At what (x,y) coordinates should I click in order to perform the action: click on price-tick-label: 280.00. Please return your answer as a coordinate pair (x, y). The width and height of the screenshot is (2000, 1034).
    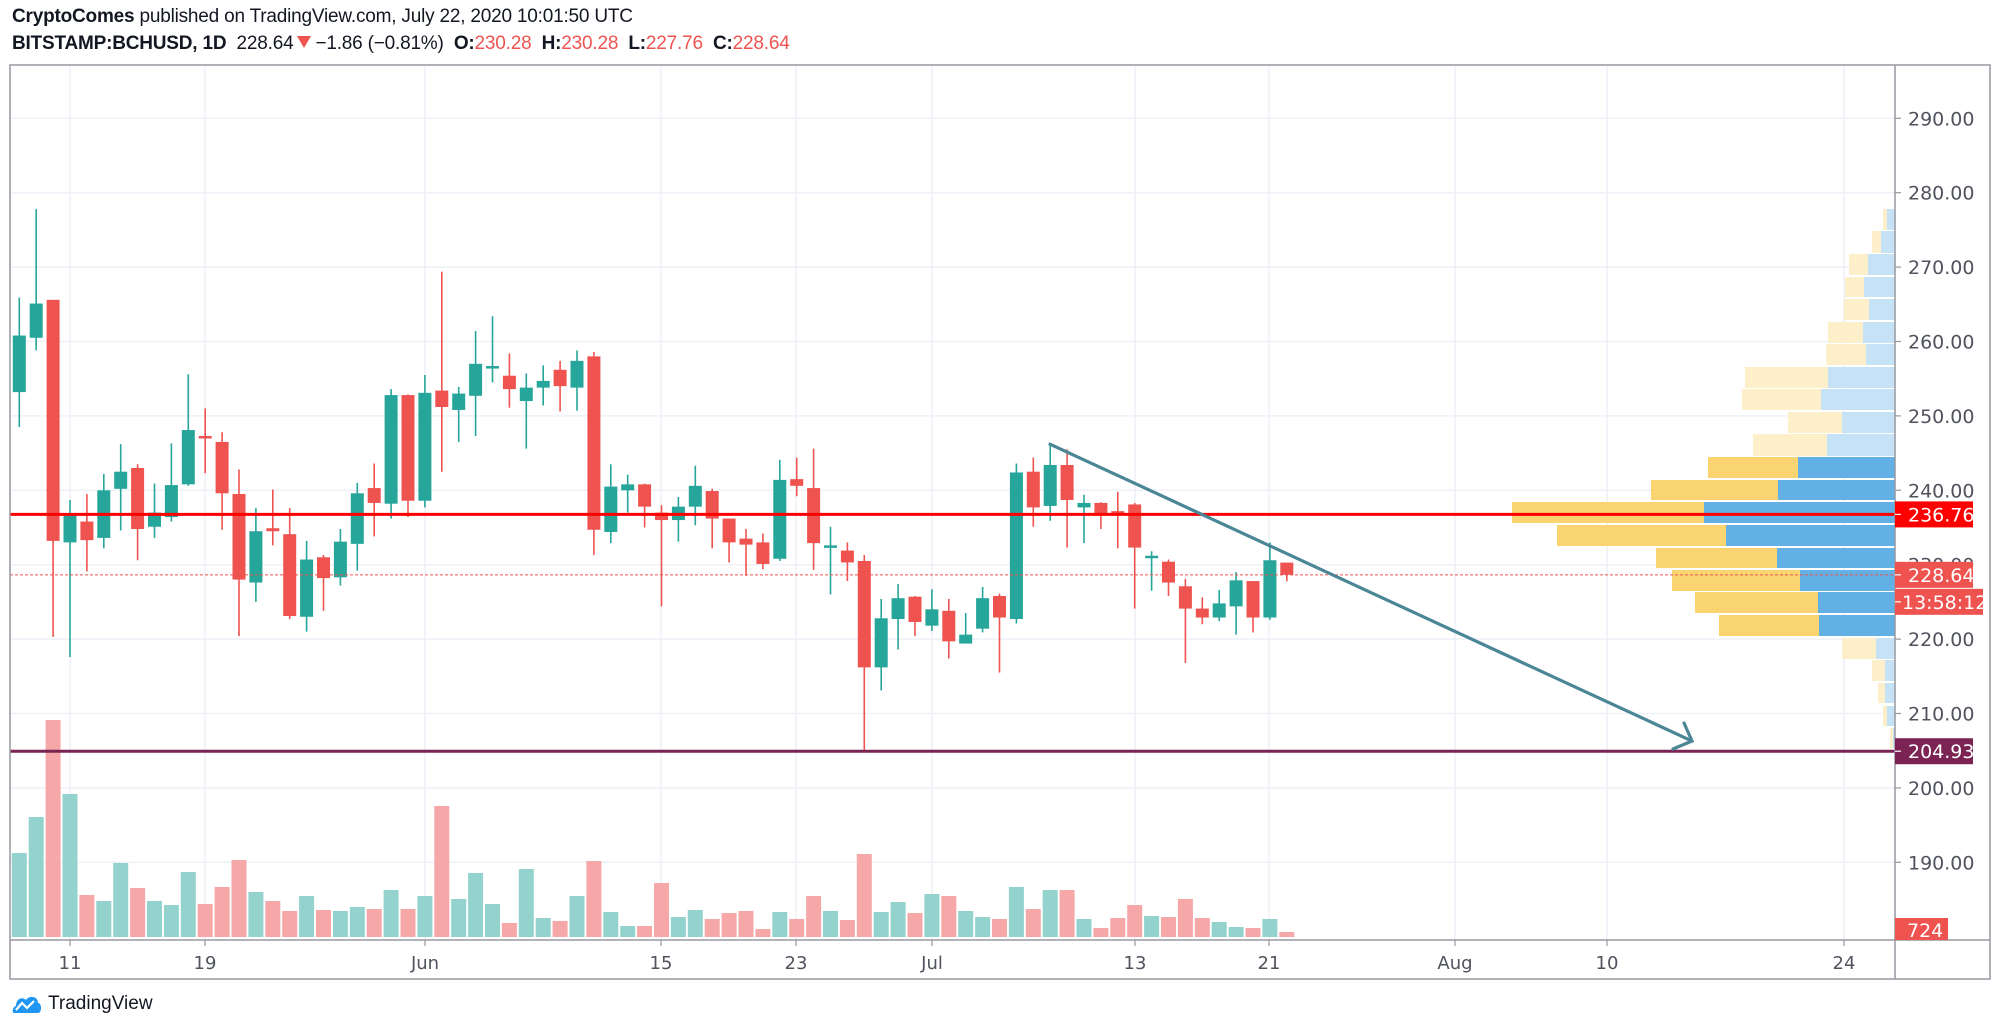
    Looking at the image, I should click on (1941, 194).